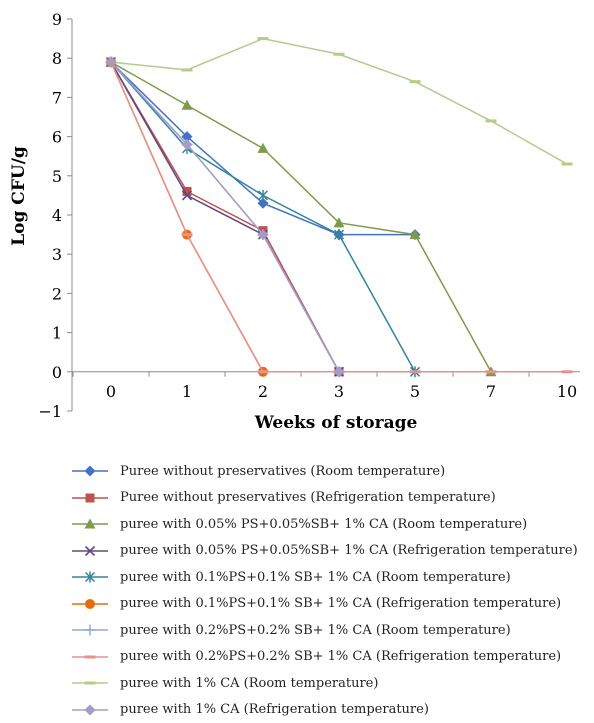 The width and height of the screenshot is (594, 723). What do you see at coordinates (187, 391) in the screenshot?
I see `x-tick-label: 1` at bounding box center [187, 391].